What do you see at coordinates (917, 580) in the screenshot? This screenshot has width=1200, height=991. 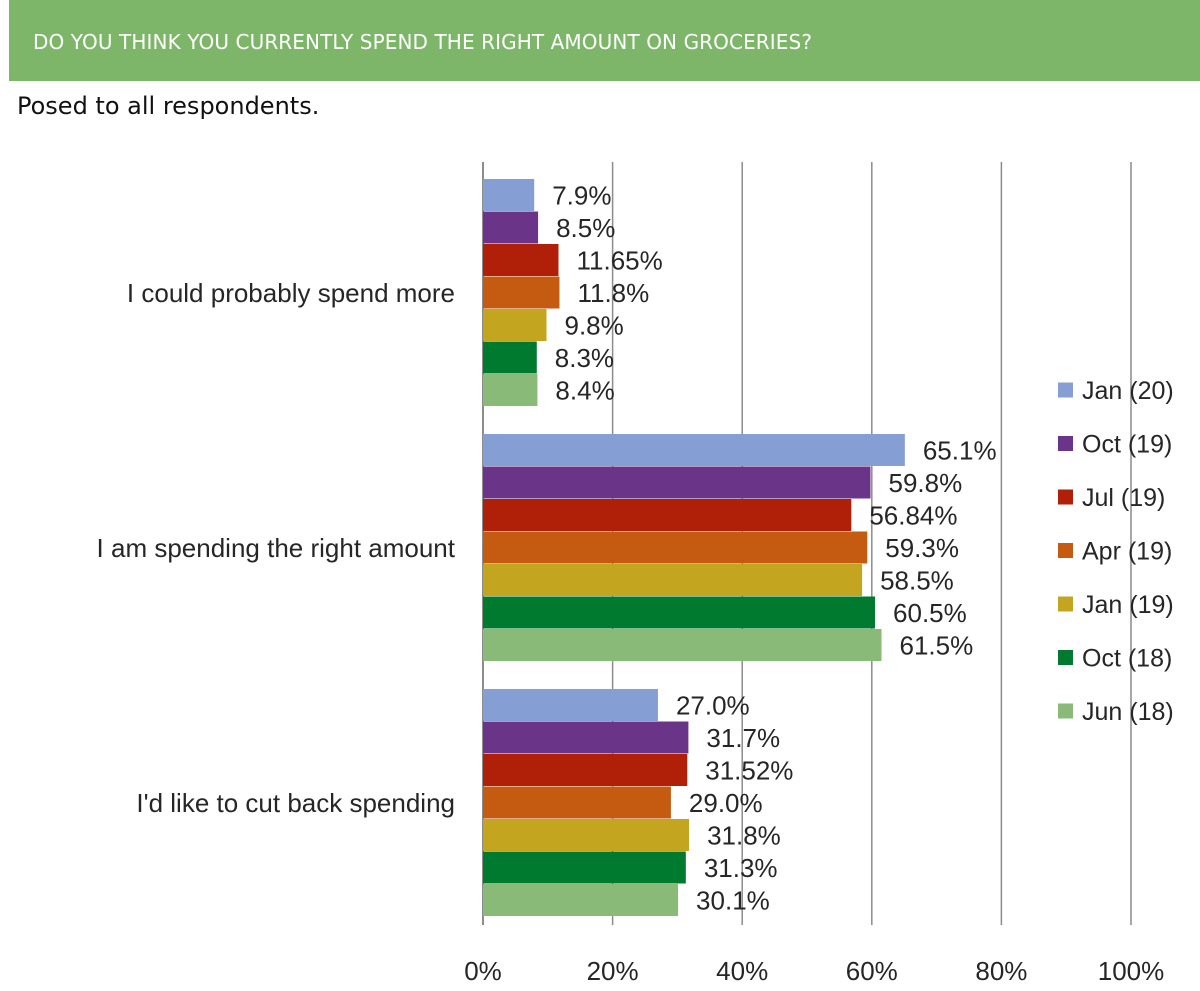 I see `data-label: 58.5%` at bounding box center [917, 580].